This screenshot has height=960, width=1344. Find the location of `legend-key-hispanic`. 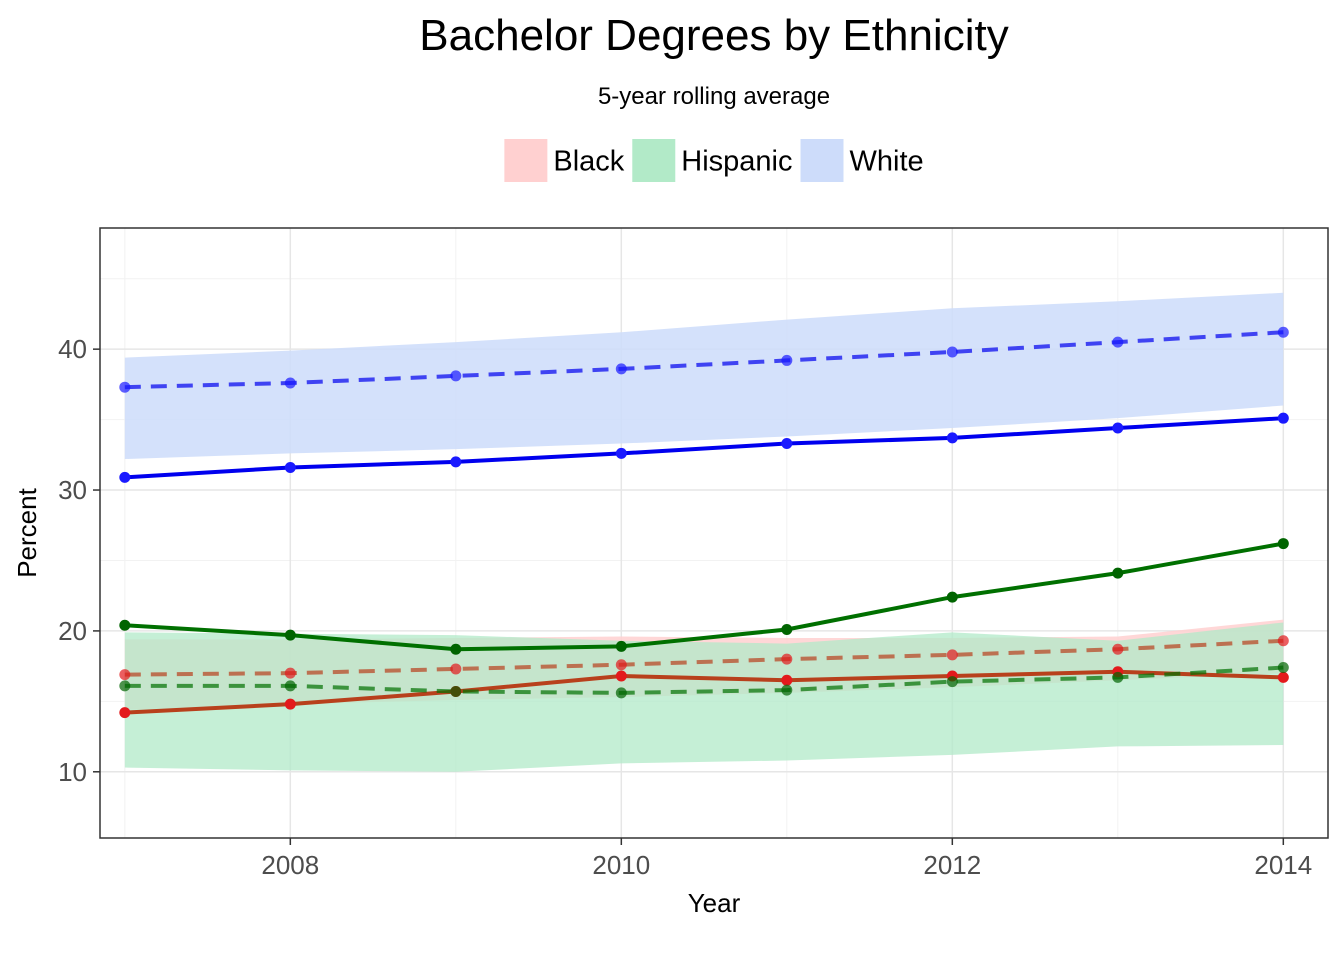

legend-key-hispanic is located at coordinates (654, 160).